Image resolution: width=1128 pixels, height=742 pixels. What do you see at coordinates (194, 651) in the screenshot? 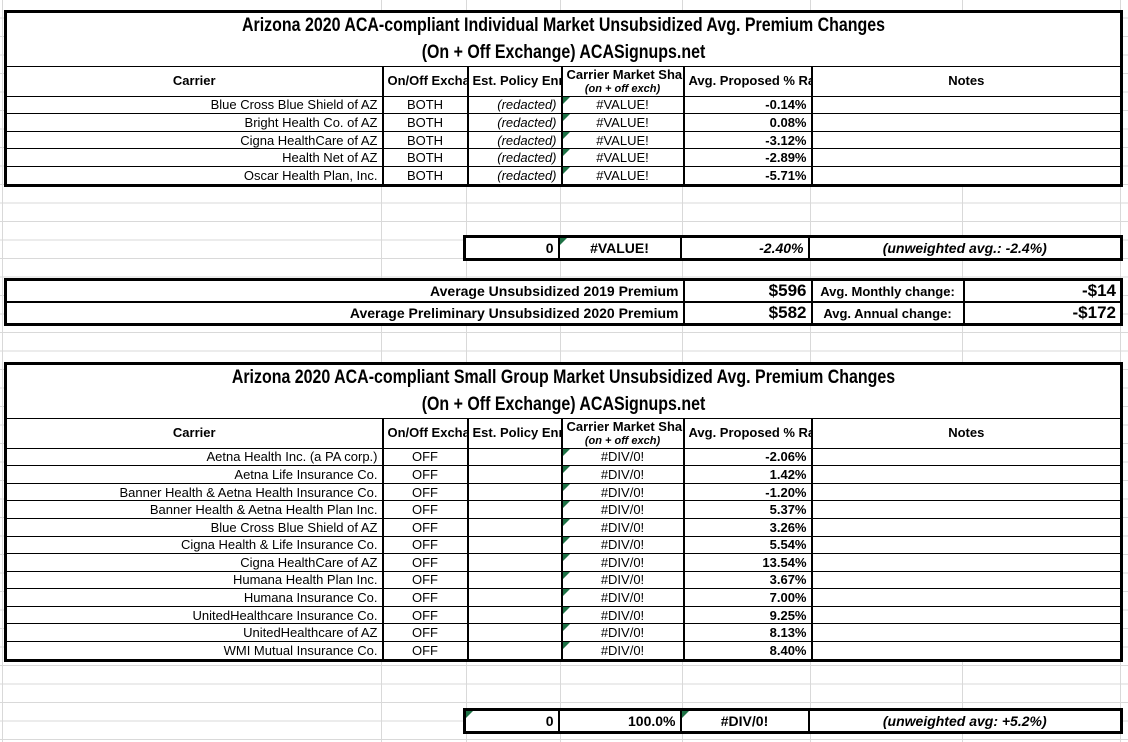
I see `carrier-cell: WMI Mutual Insurance Co.` at bounding box center [194, 651].